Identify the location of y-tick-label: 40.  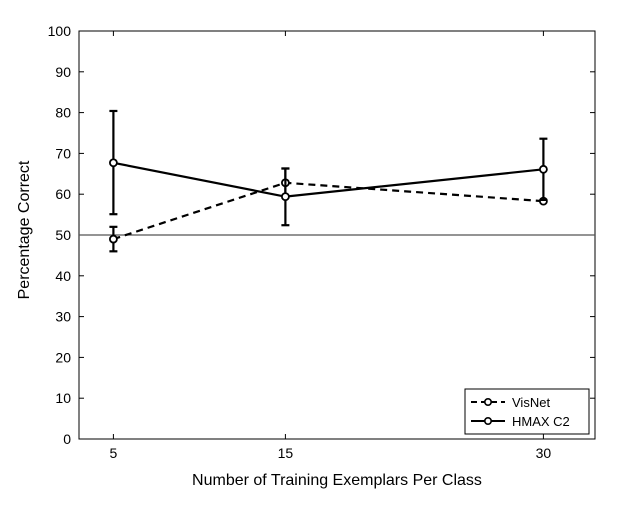
(63, 276).